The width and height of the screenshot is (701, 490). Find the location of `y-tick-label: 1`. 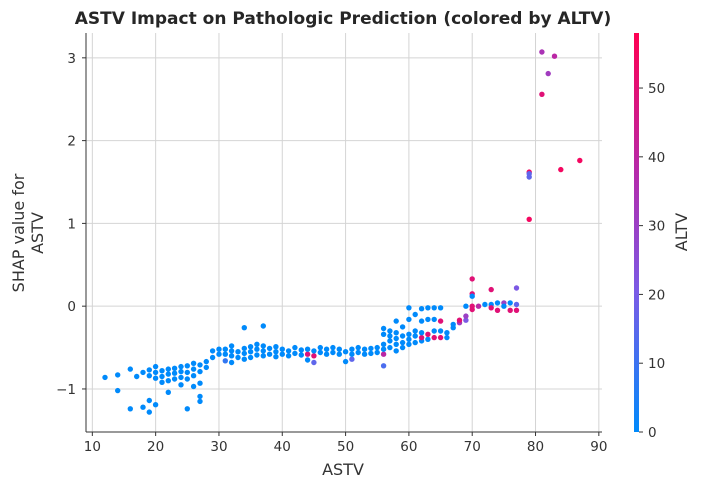

y-tick-label: 1 is located at coordinates (71, 224).